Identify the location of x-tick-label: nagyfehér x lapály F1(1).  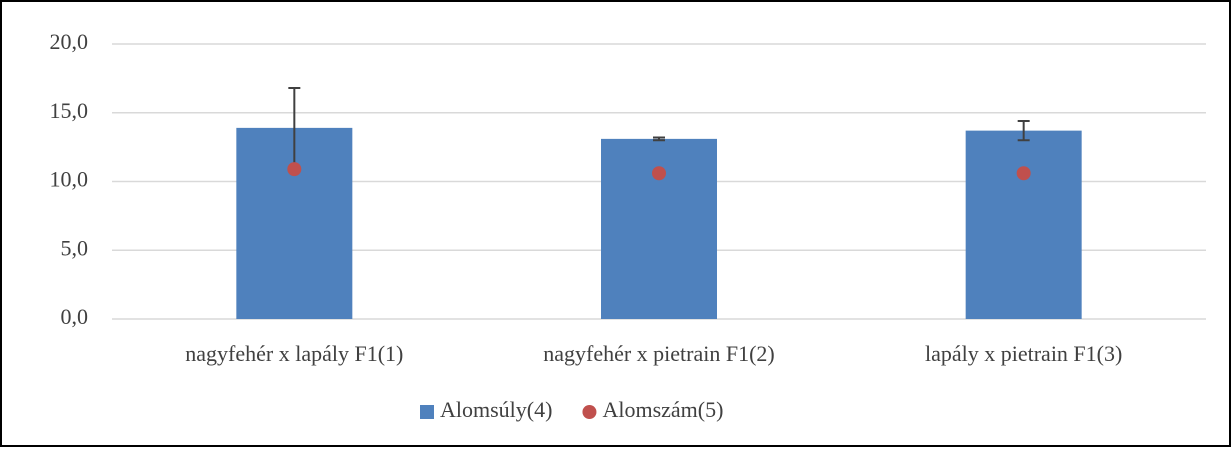
(294, 353).